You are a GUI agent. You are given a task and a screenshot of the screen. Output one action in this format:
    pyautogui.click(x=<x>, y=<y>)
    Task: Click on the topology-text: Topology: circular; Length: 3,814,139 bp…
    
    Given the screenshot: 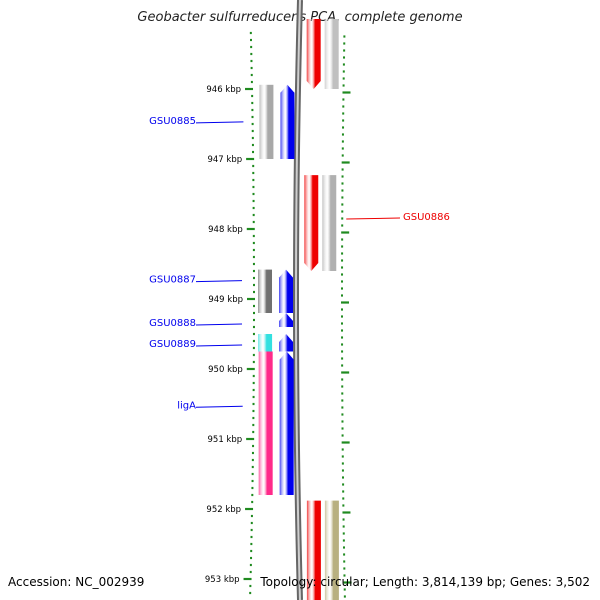 What is the action you would take?
    pyautogui.click(x=425, y=582)
    